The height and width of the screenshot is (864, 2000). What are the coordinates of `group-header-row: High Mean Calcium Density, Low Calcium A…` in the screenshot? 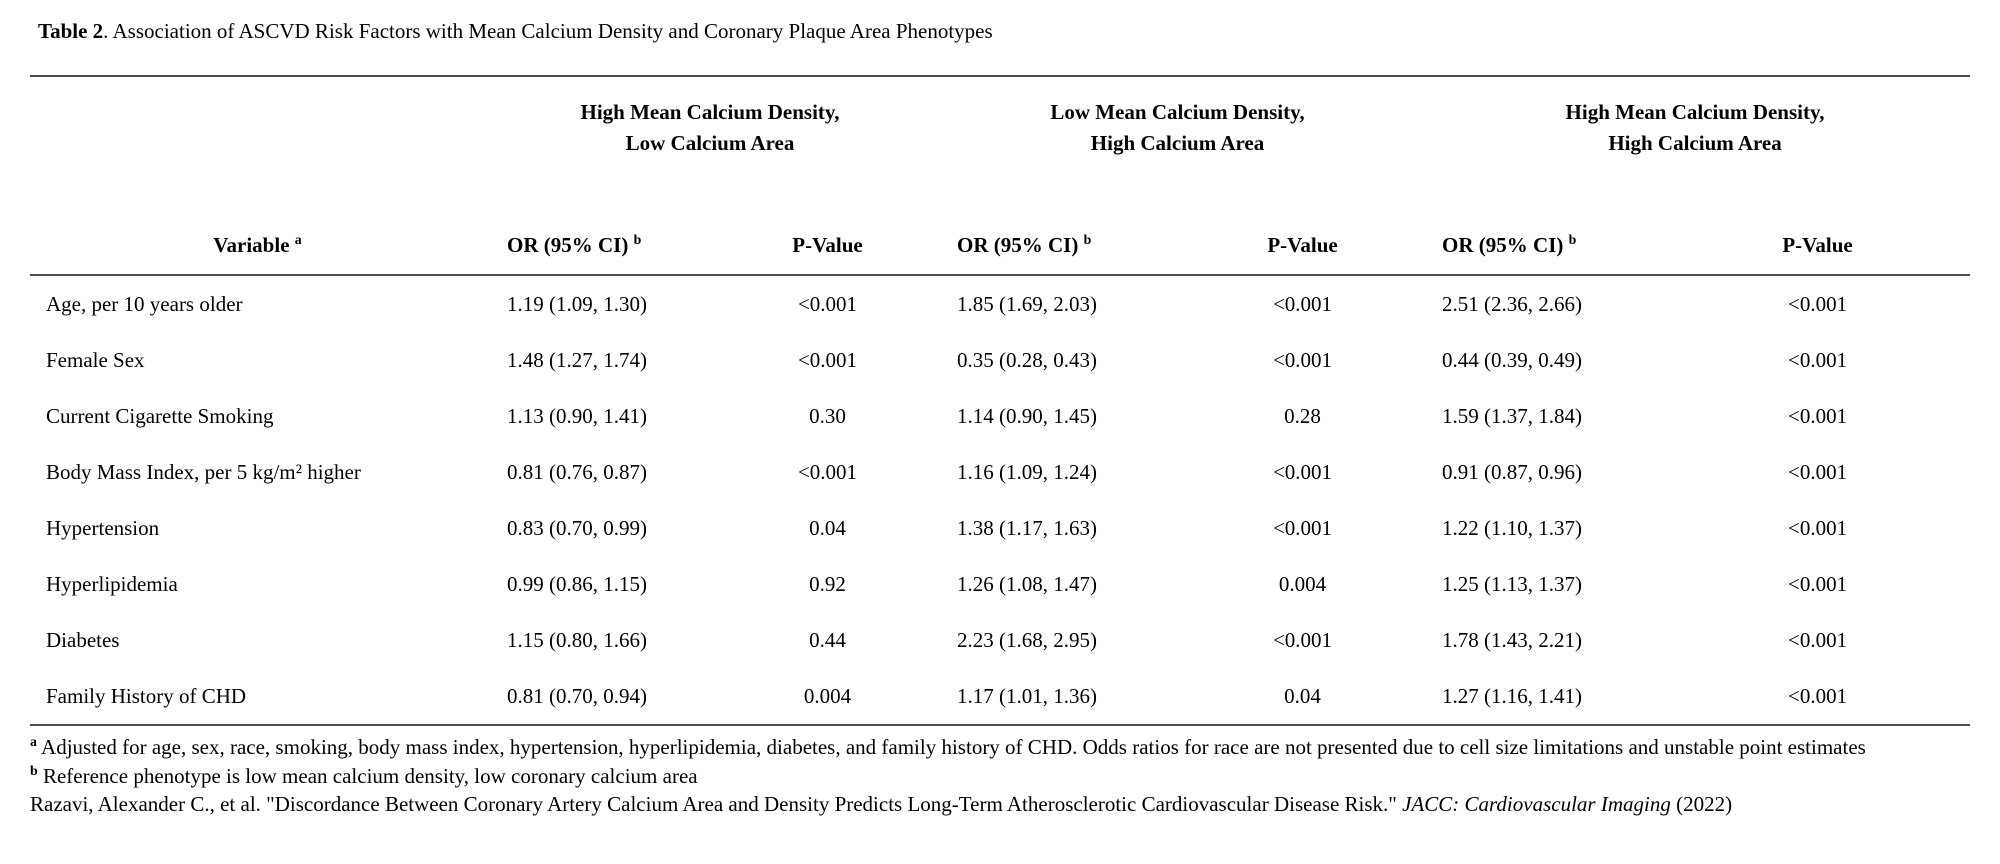 It's located at (1000, 122).